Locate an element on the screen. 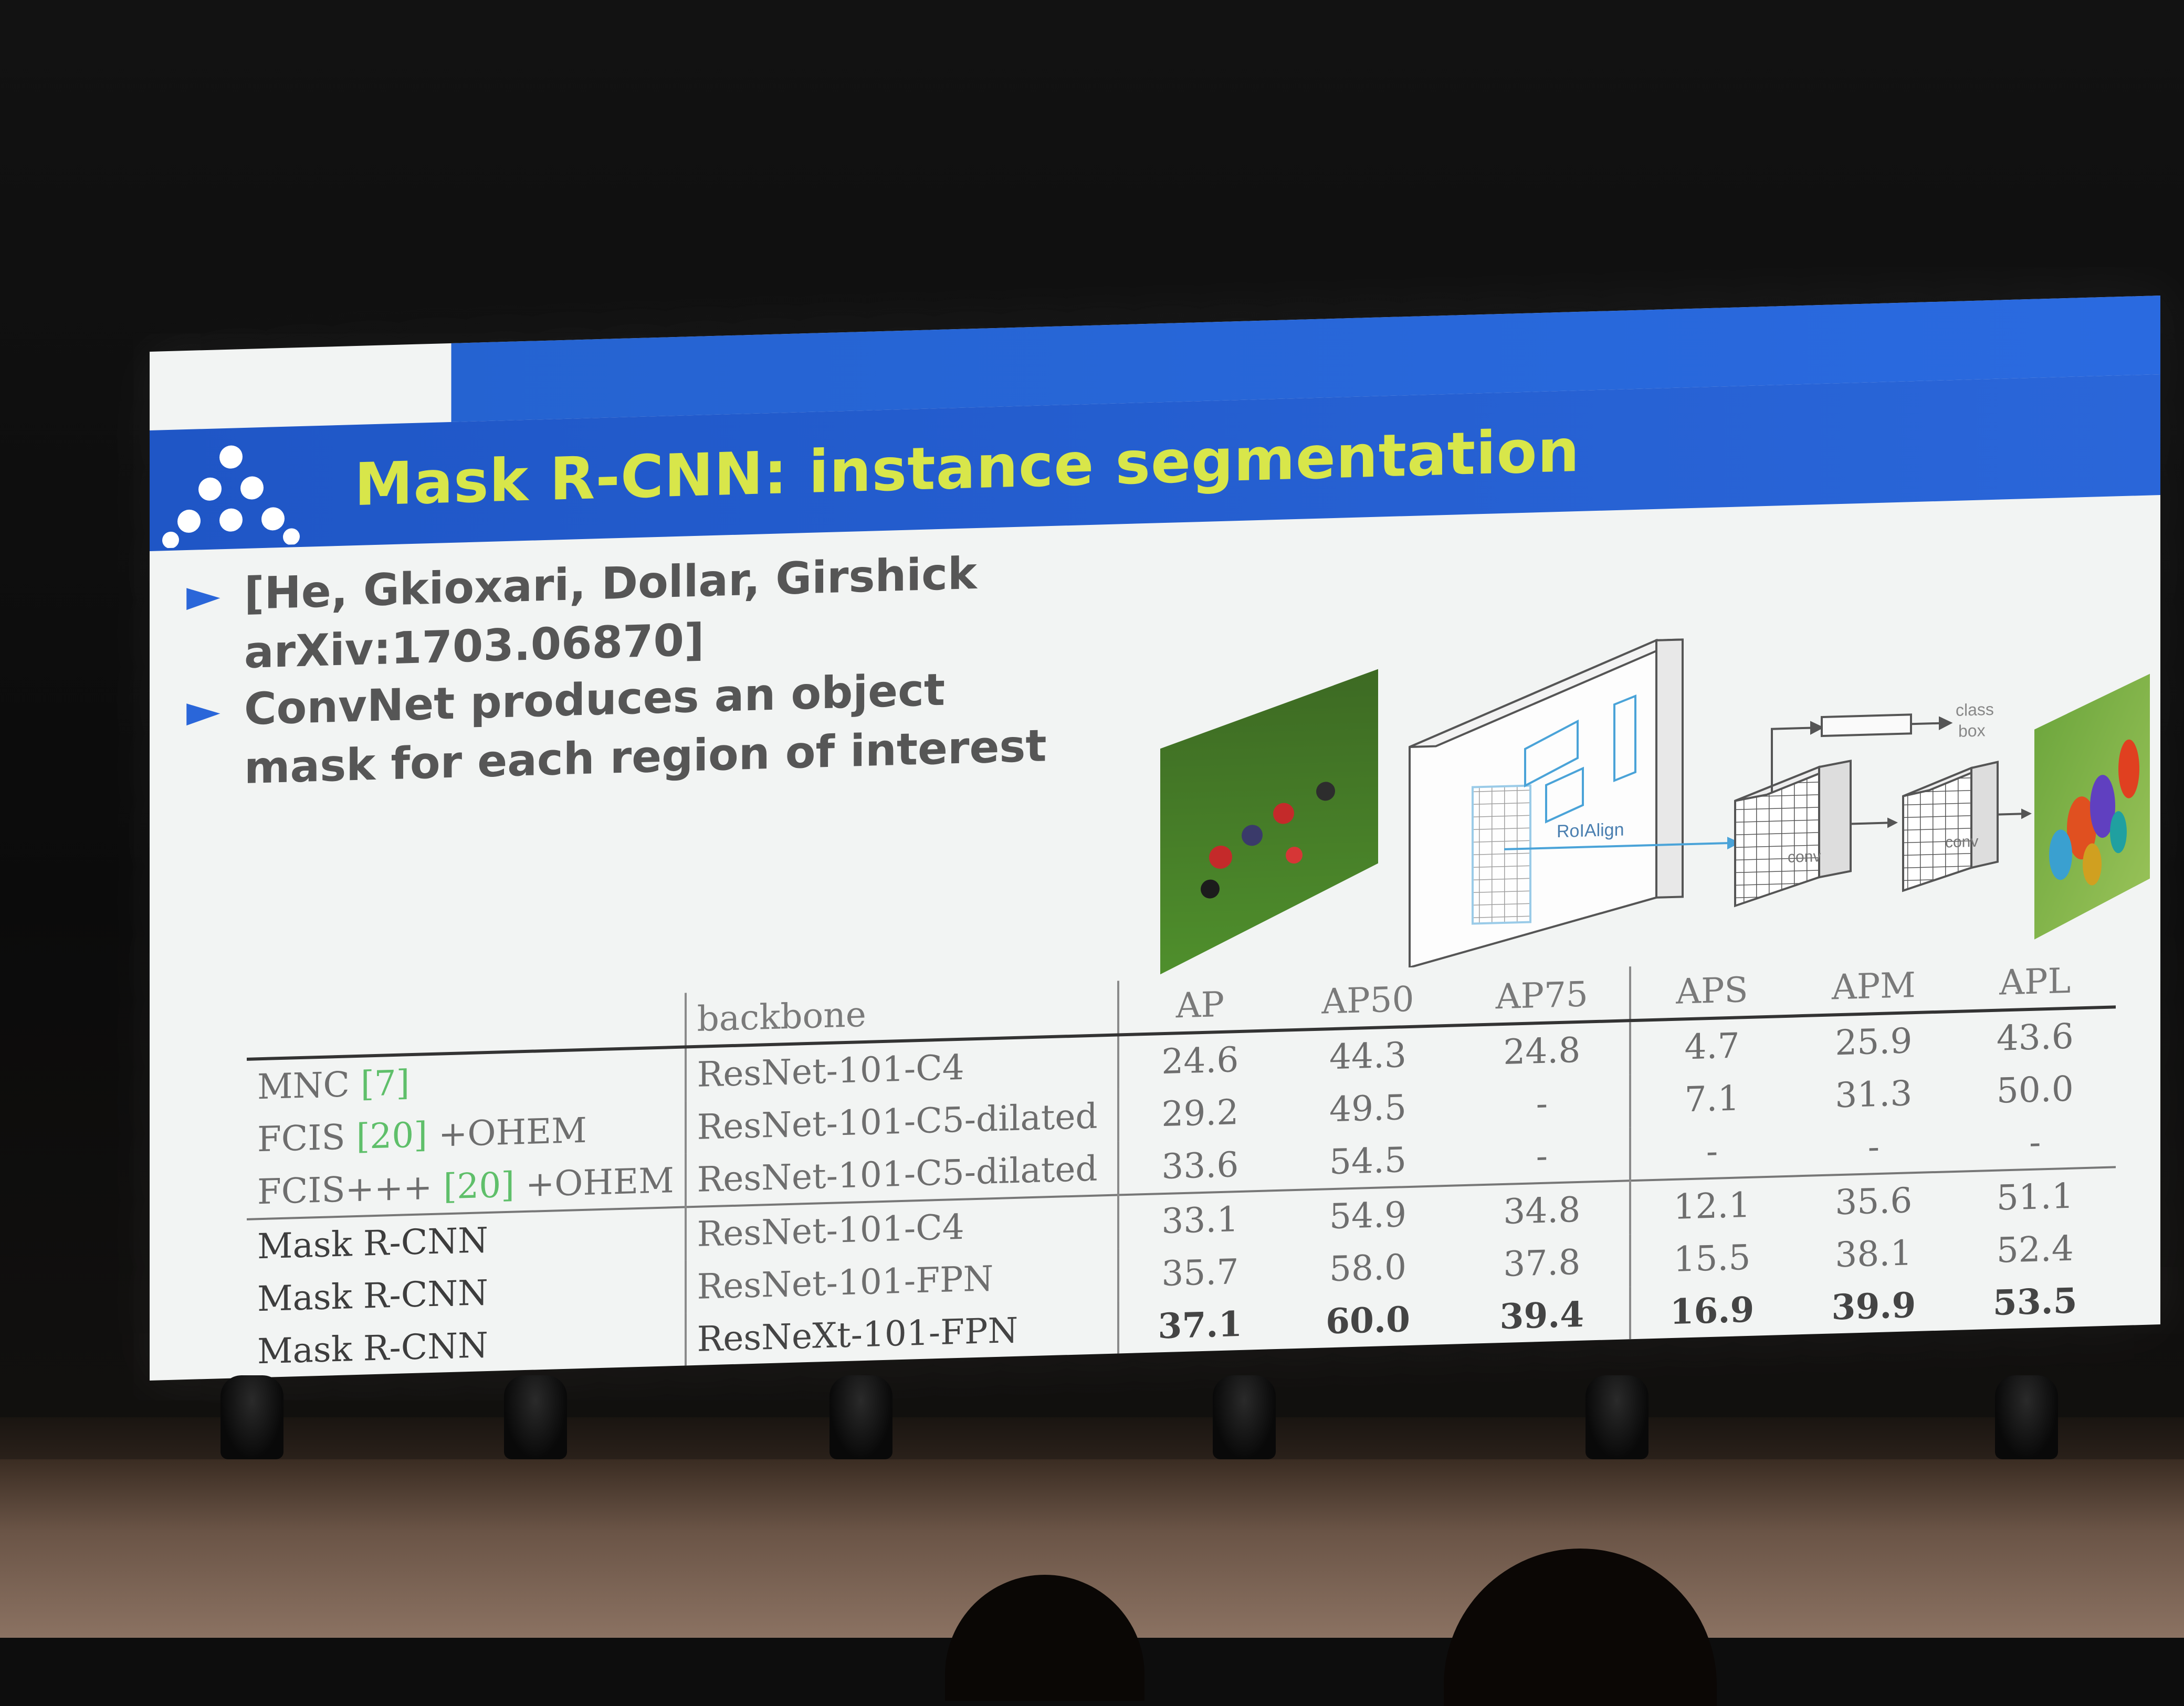 The width and height of the screenshot is (2184, 1706). apl-cell: 43.6 is located at coordinates (2035, 1037).